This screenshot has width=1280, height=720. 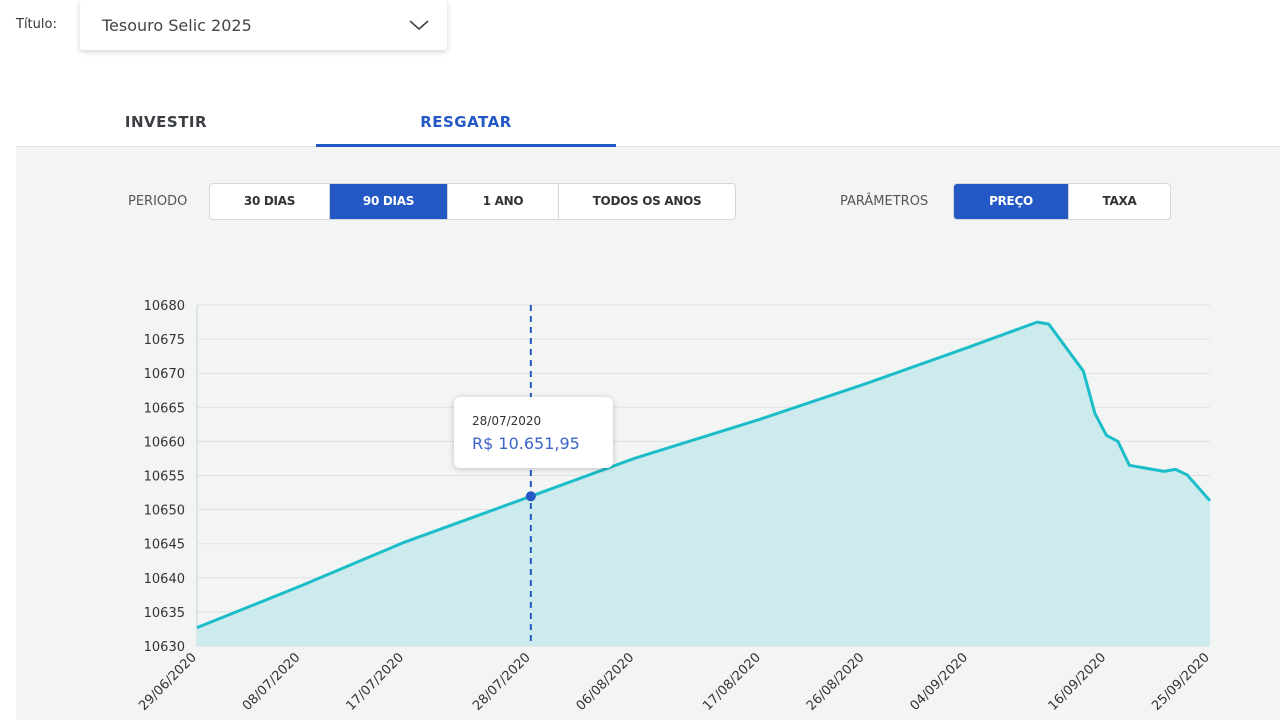 What do you see at coordinates (164, 613) in the screenshot?
I see `y-tick-label: 10635` at bounding box center [164, 613].